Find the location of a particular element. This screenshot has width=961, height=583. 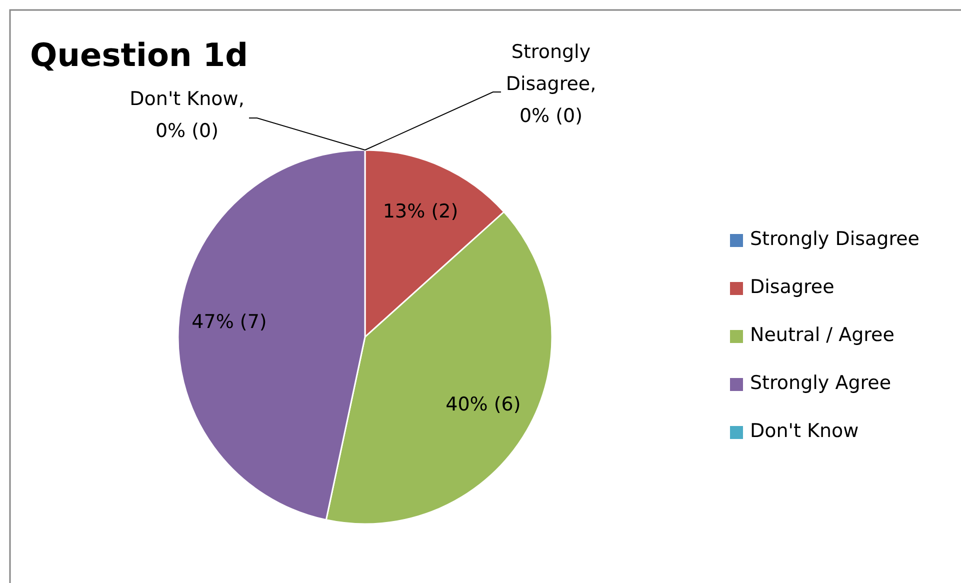

chart-title: Question 1d is located at coordinates (139, 55).